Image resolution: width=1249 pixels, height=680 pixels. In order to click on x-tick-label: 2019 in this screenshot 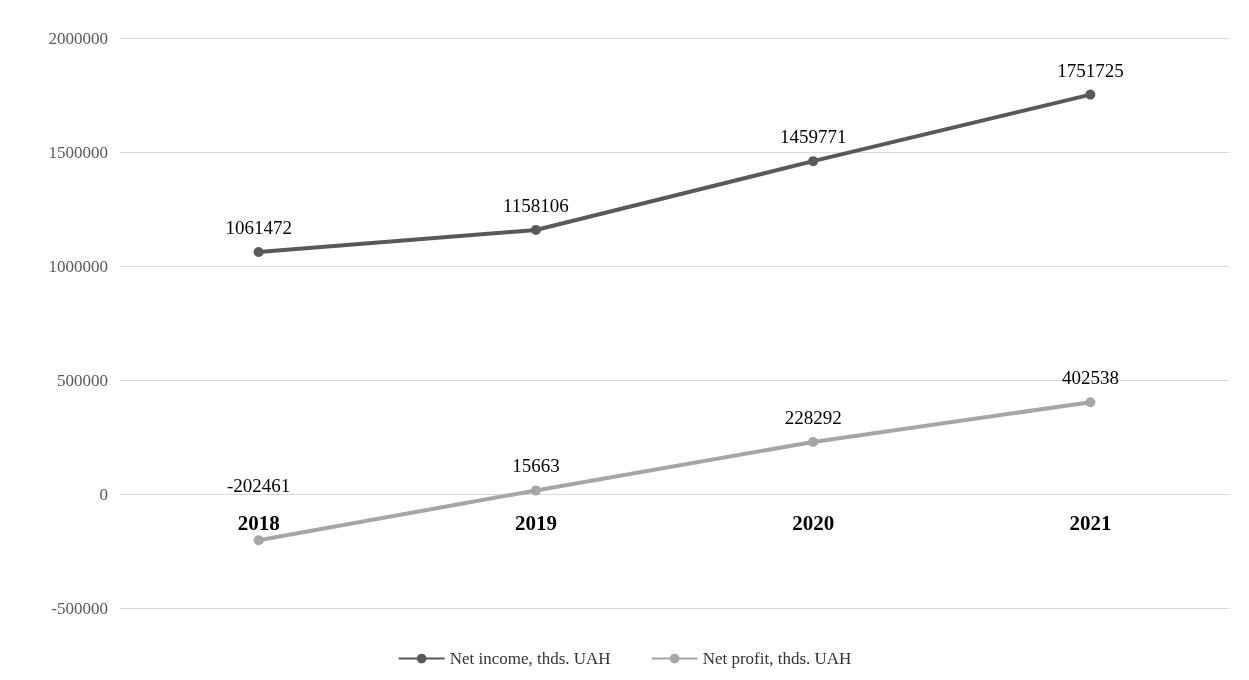, I will do `click(535, 522)`.